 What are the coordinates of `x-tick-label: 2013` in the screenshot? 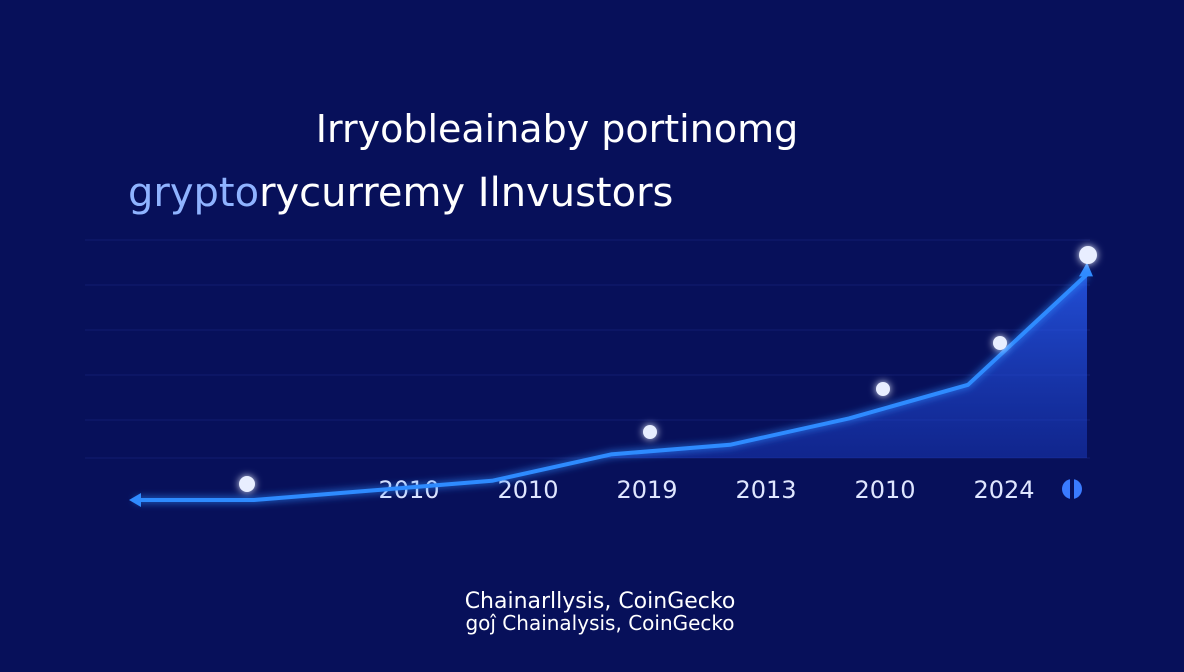 It's located at (765, 490).